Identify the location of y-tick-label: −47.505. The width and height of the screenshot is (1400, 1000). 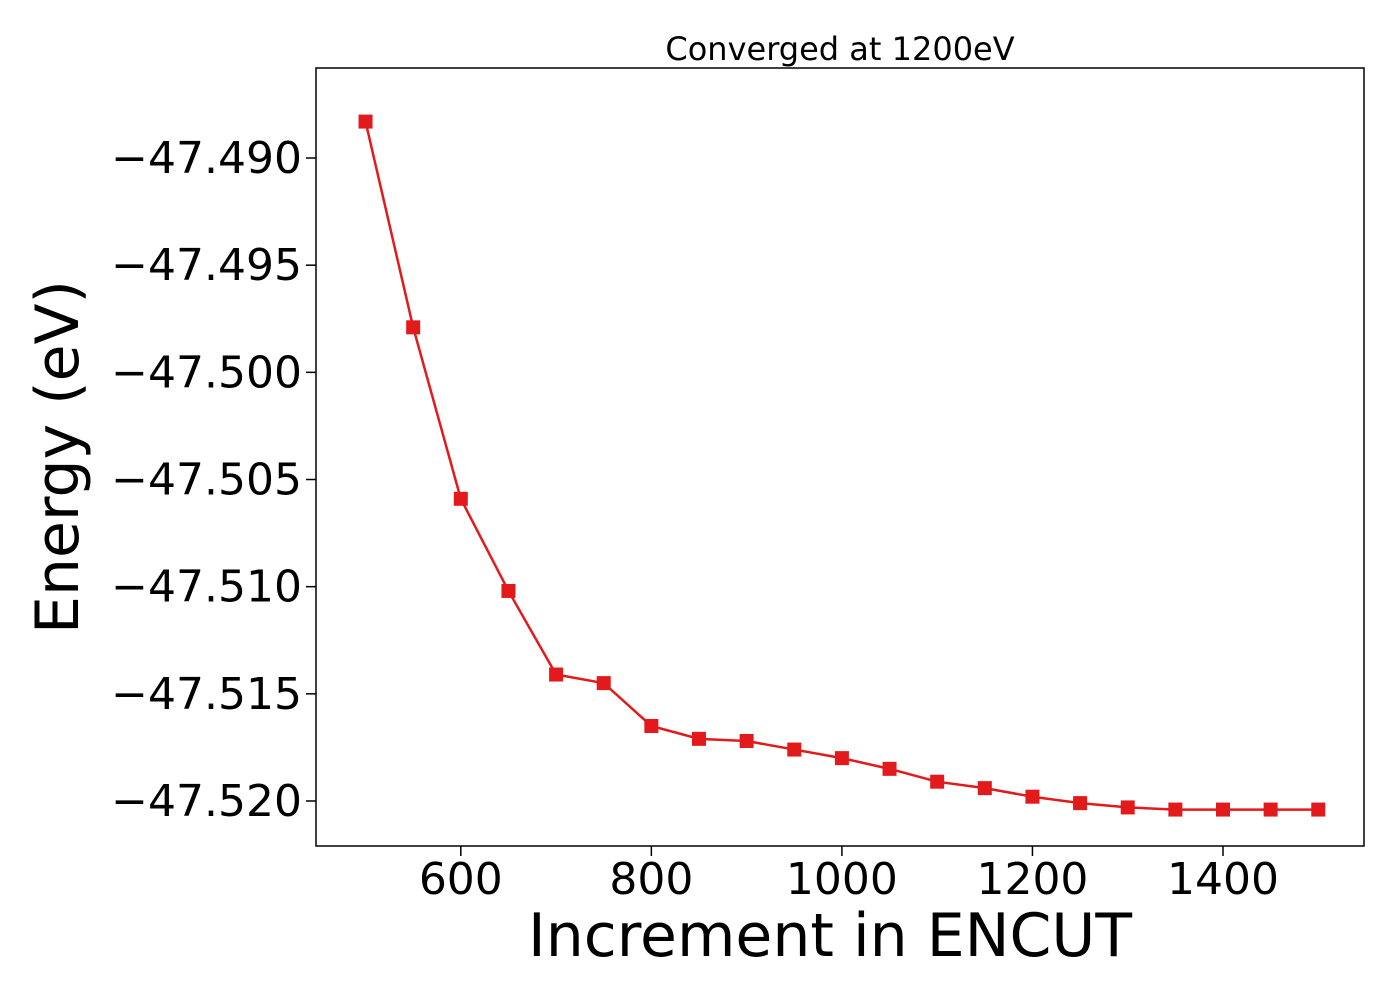
(206, 480).